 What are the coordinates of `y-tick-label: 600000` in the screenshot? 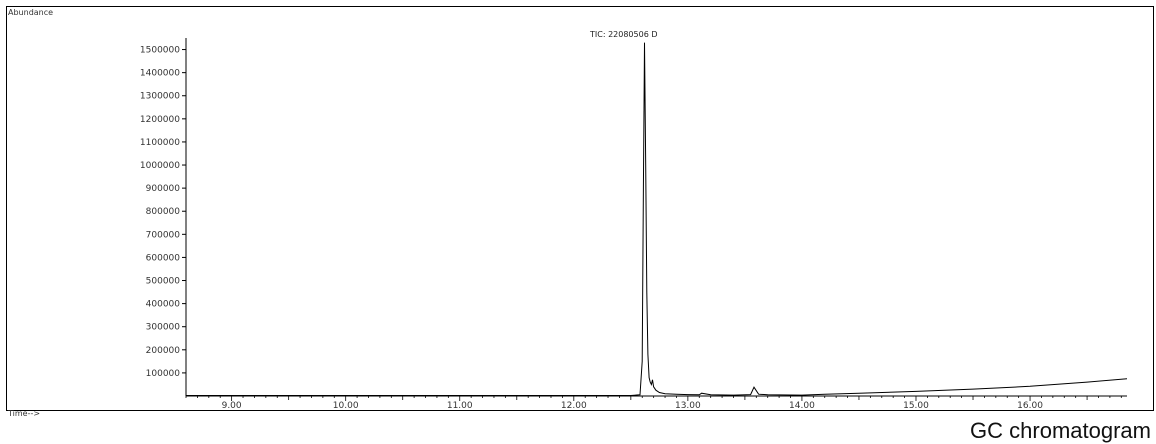 It's located at (163, 258).